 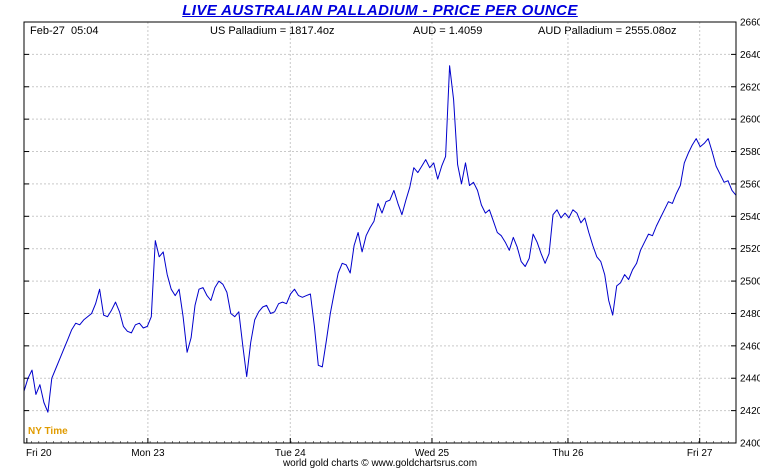 What do you see at coordinates (272, 31) in the screenshot?
I see `us-palladium-quote: US Palladium = 1817.4oz` at bounding box center [272, 31].